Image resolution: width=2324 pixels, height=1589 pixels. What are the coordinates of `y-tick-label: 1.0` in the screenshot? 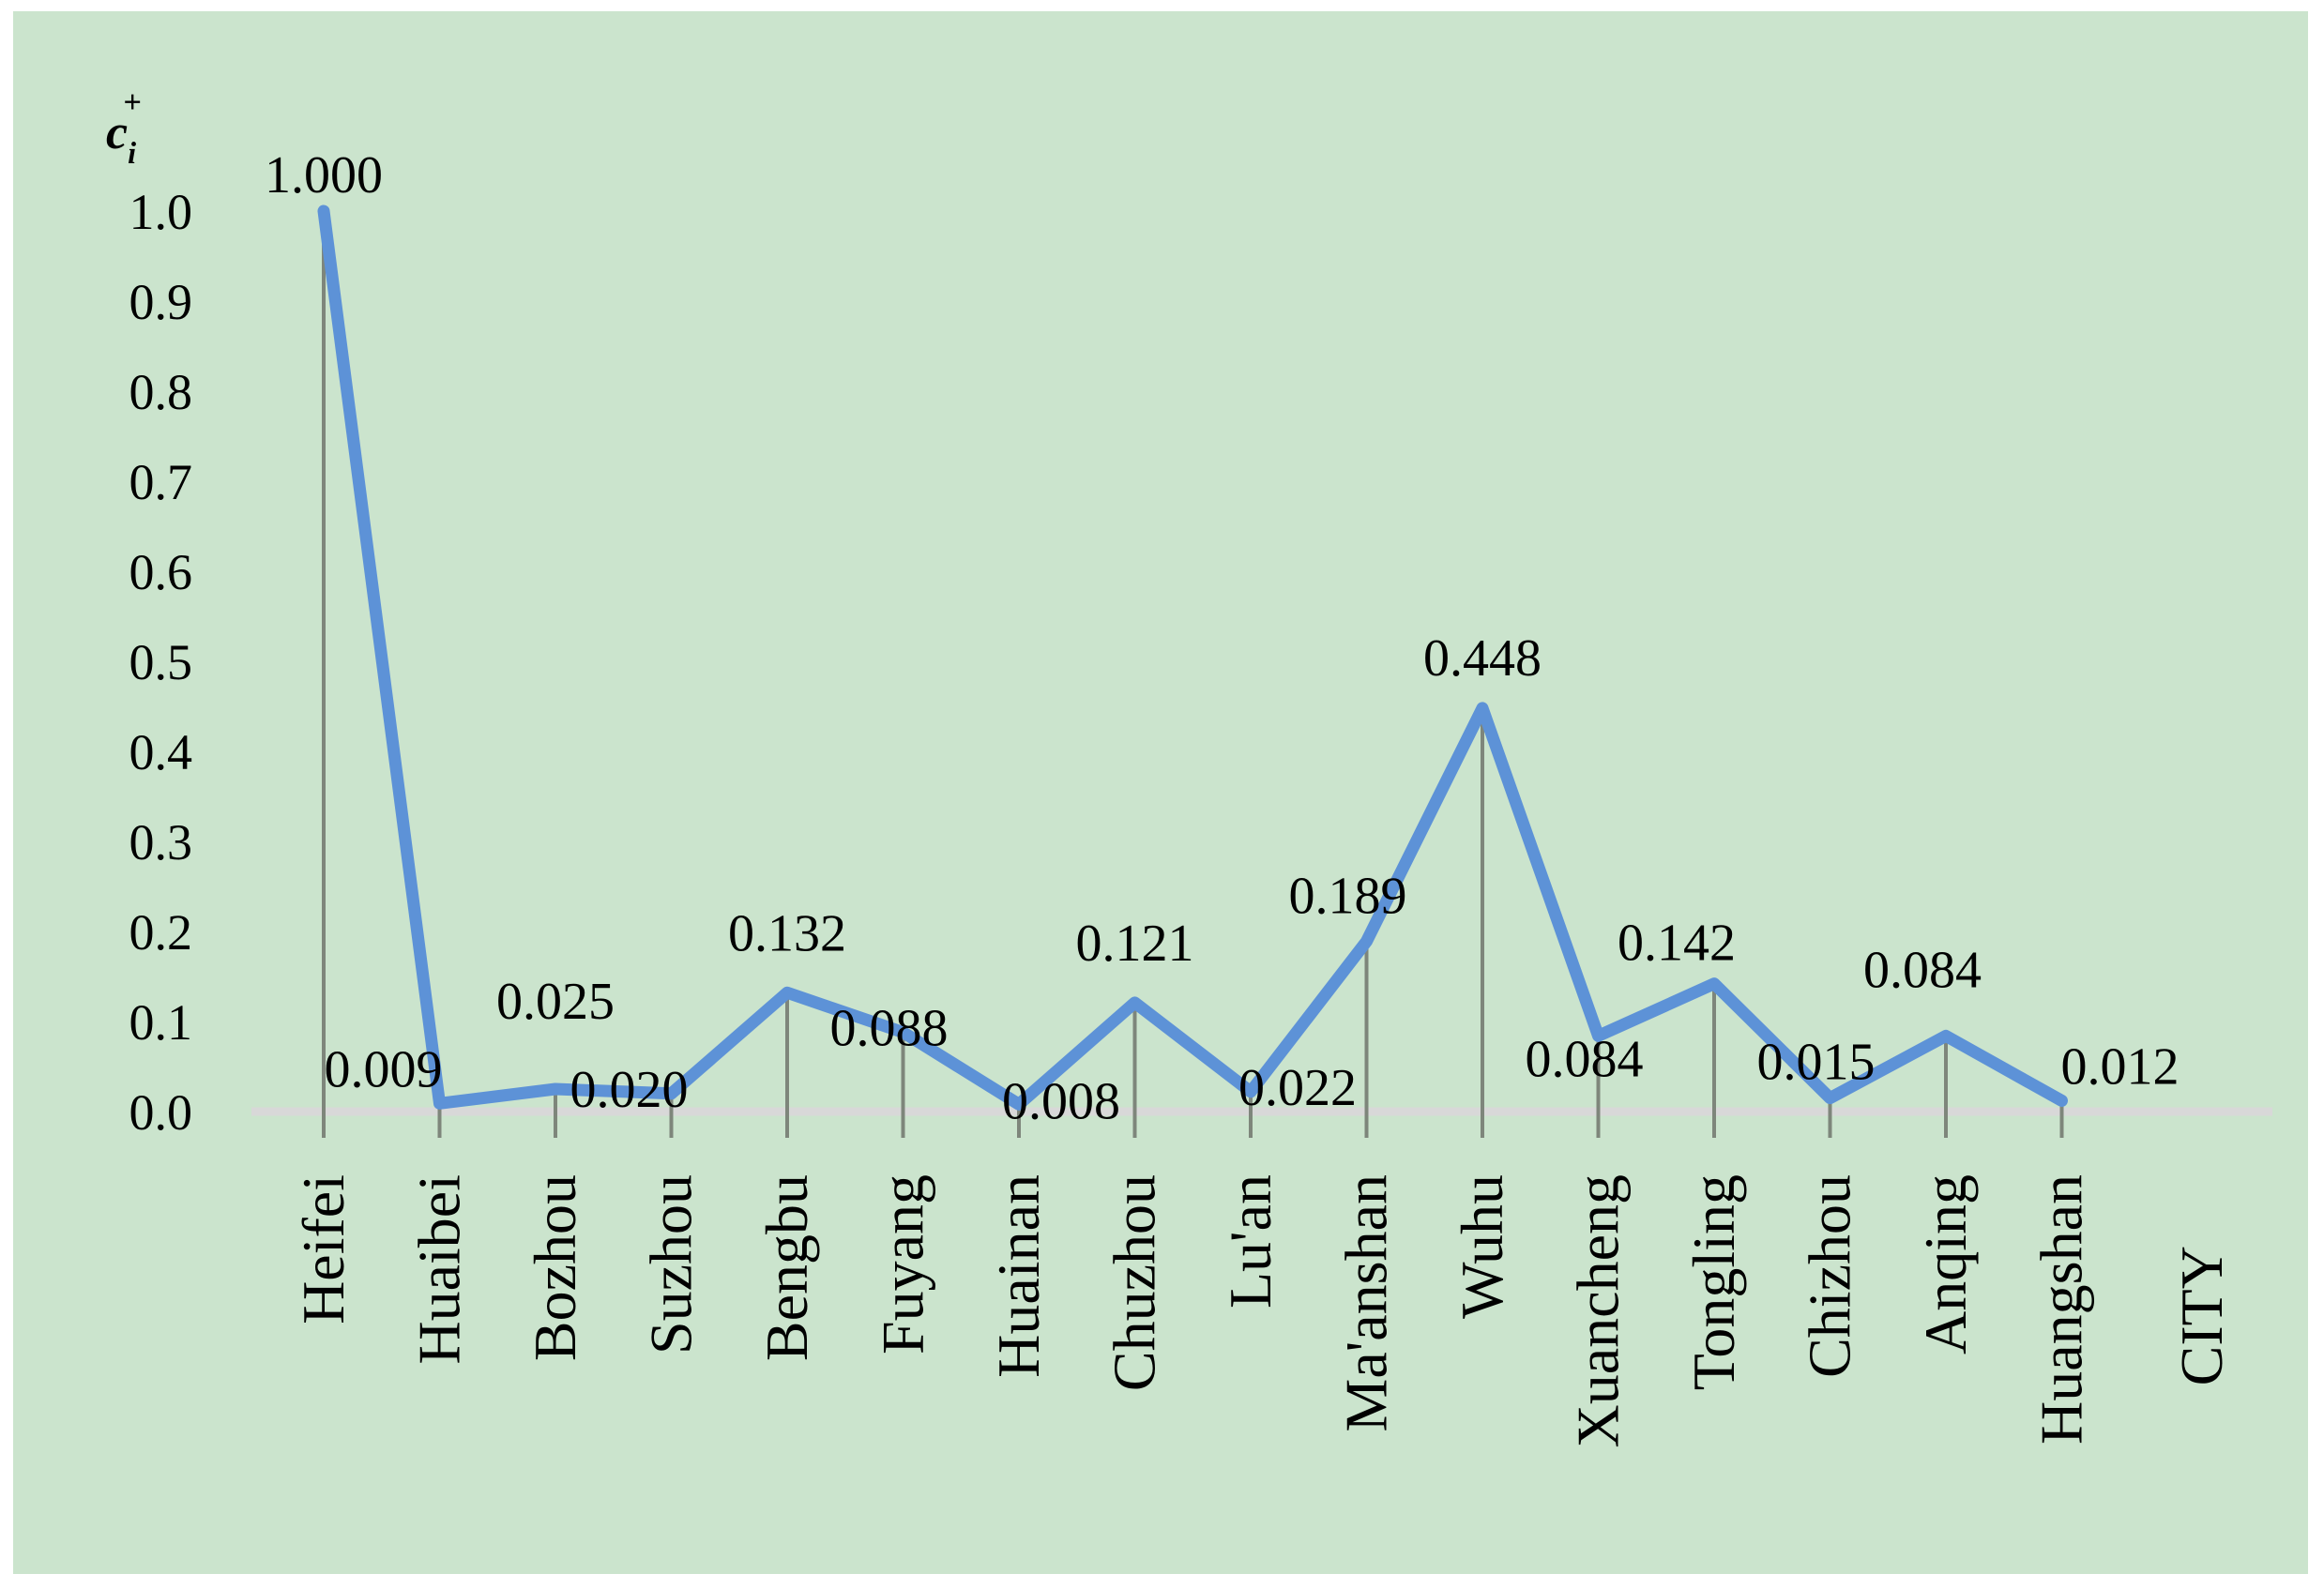 It's located at (161, 212).